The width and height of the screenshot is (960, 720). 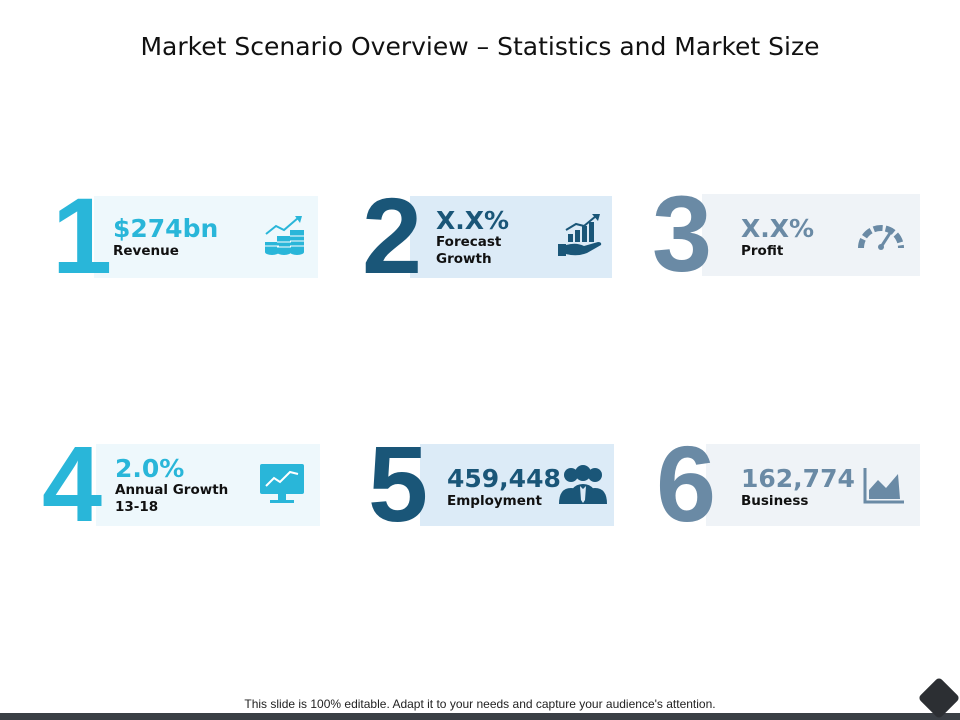 I want to click on card-value: 162,774, so click(x=798, y=478).